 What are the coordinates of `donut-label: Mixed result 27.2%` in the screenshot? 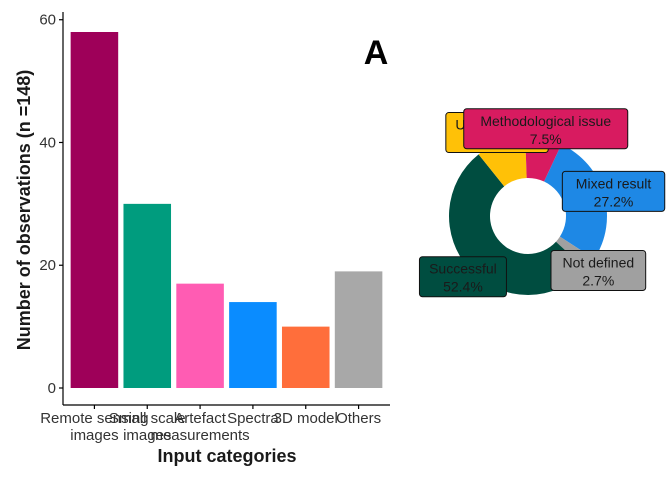 It's located at (613, 191).